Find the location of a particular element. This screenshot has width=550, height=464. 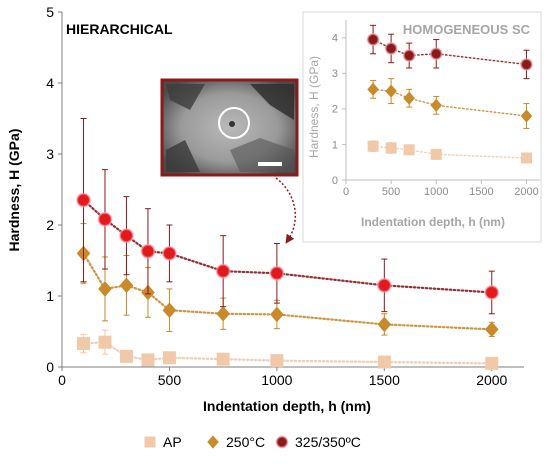

inset-x-axis-label: Indentation depth, h (nm) is located at coordinates (433, 222).